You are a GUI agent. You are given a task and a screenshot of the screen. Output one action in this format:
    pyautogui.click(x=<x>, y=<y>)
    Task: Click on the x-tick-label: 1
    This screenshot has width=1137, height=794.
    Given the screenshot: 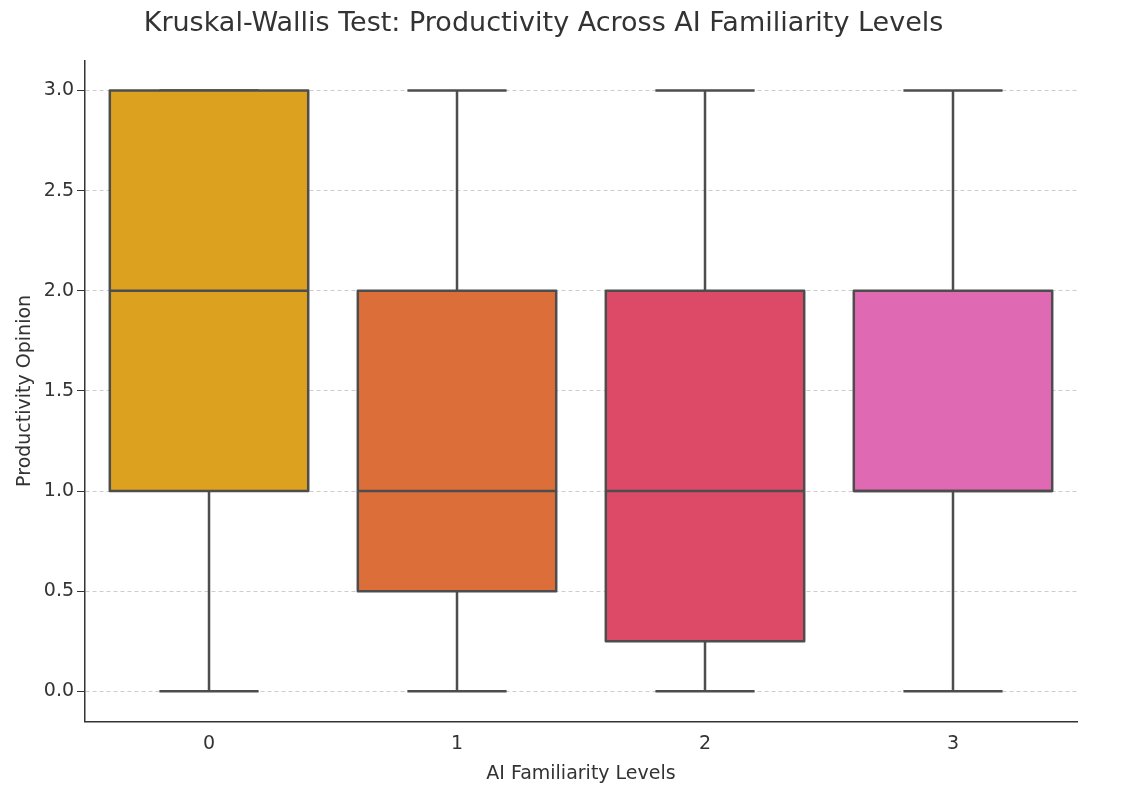 What is the action you would take?
    pyautogui.click(x=457, y=741)
    